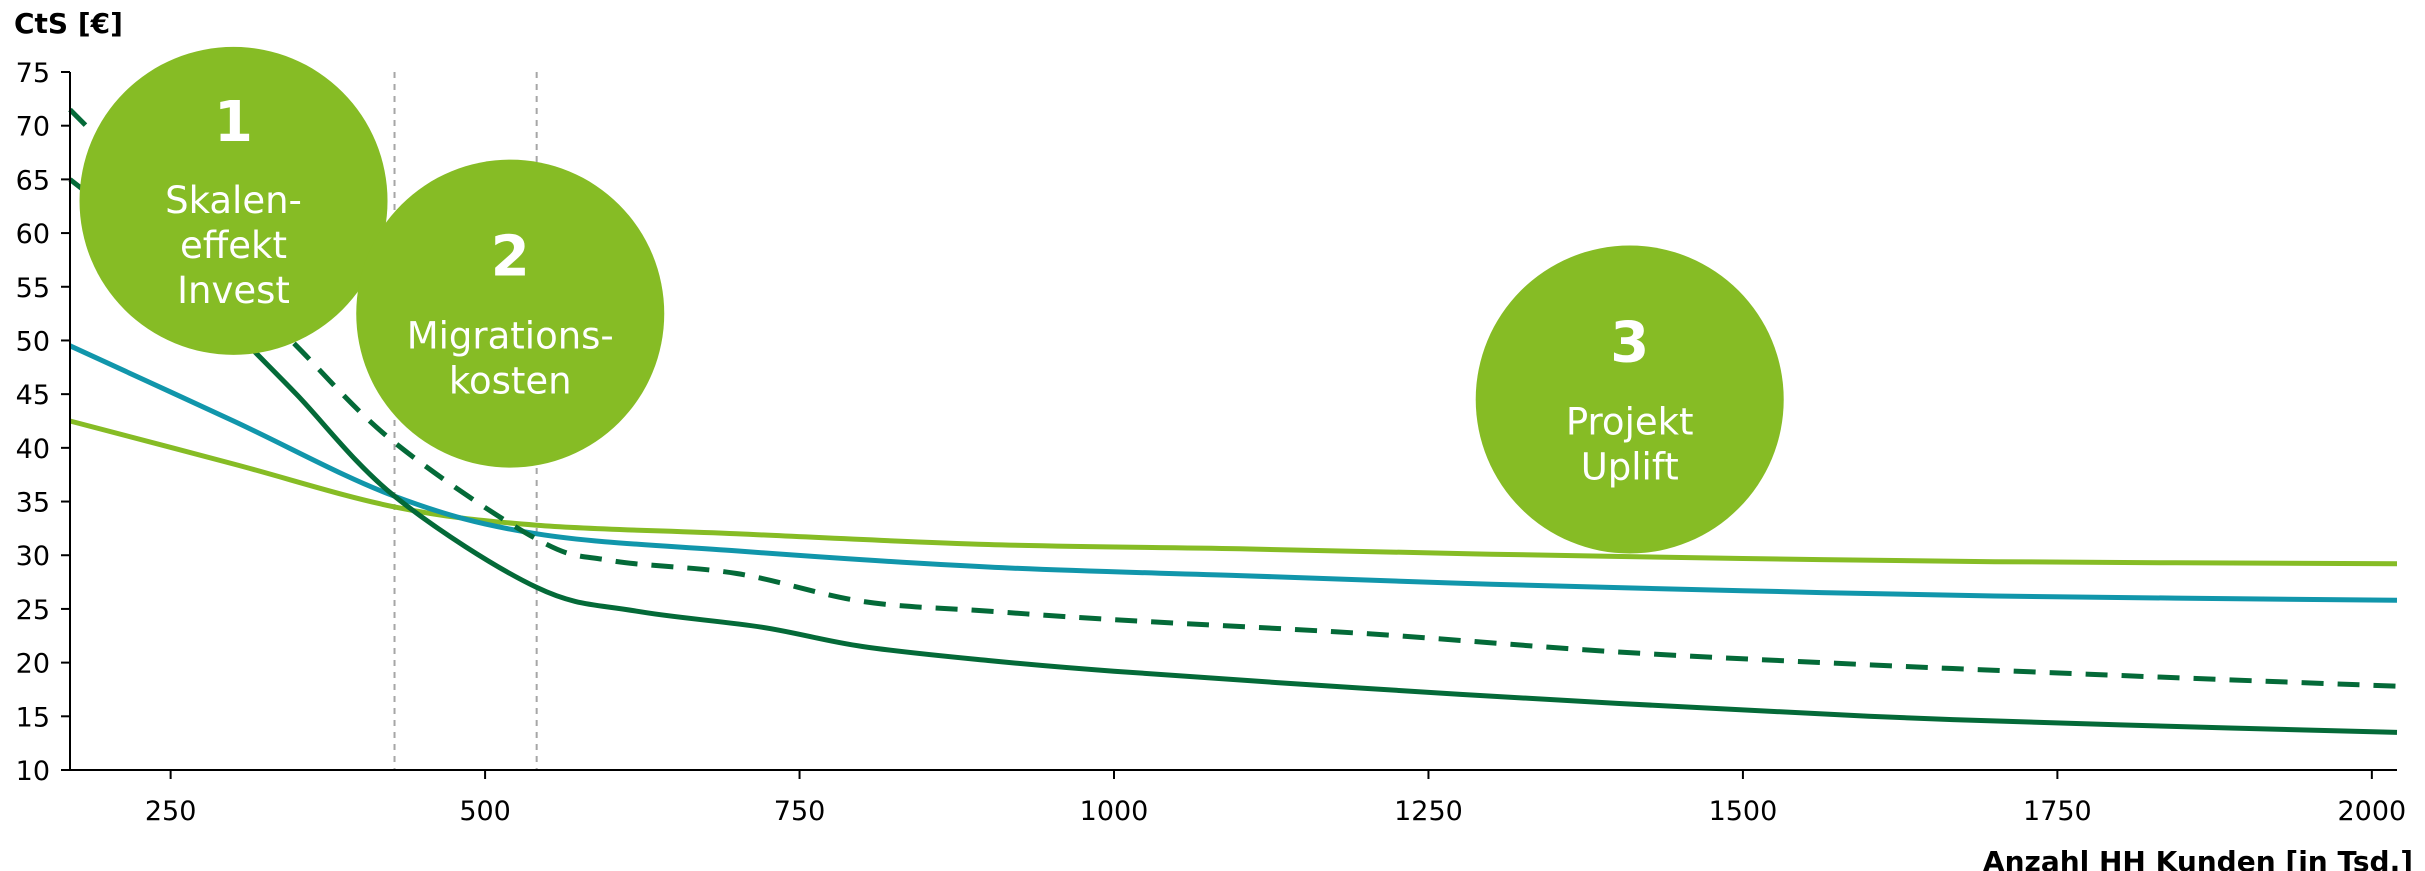  I want to click on y-axis-ticks: 10 15 20 25 30 35 40 45 50 55 60 65 70 75, so click(43, 422).